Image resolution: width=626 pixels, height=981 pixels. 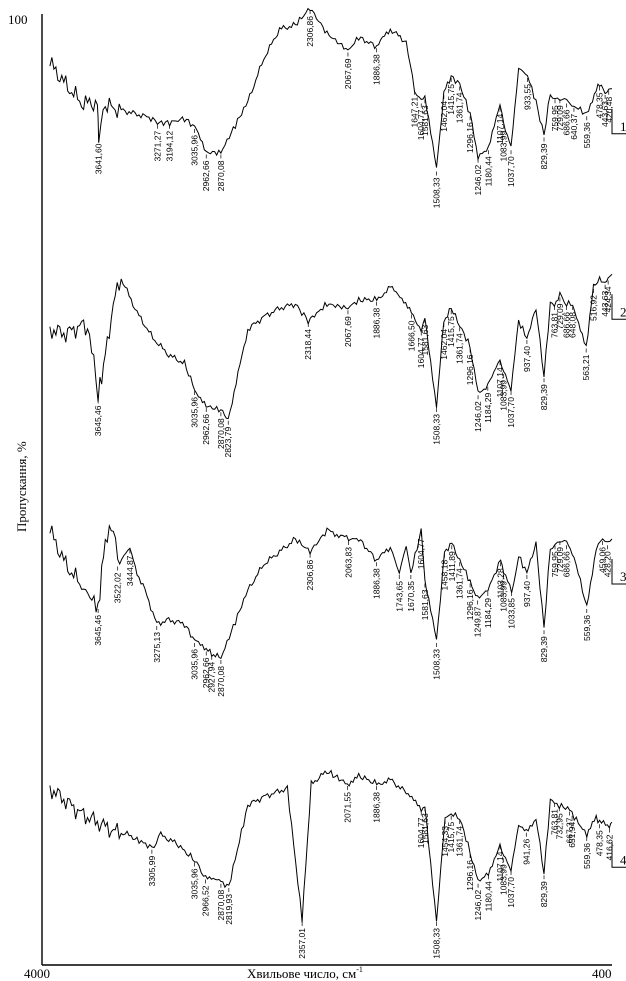 What do you see at coordinates (347, 807) in the screenshot?
I see `peak-label: 2071,55` at bounding box center [347, 807].